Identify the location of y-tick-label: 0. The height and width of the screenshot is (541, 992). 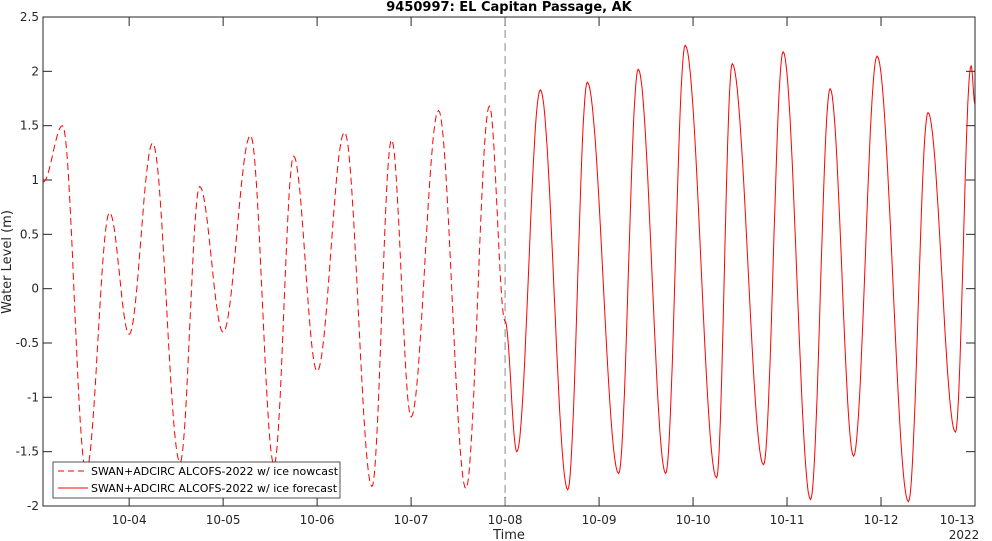
(35, 289).